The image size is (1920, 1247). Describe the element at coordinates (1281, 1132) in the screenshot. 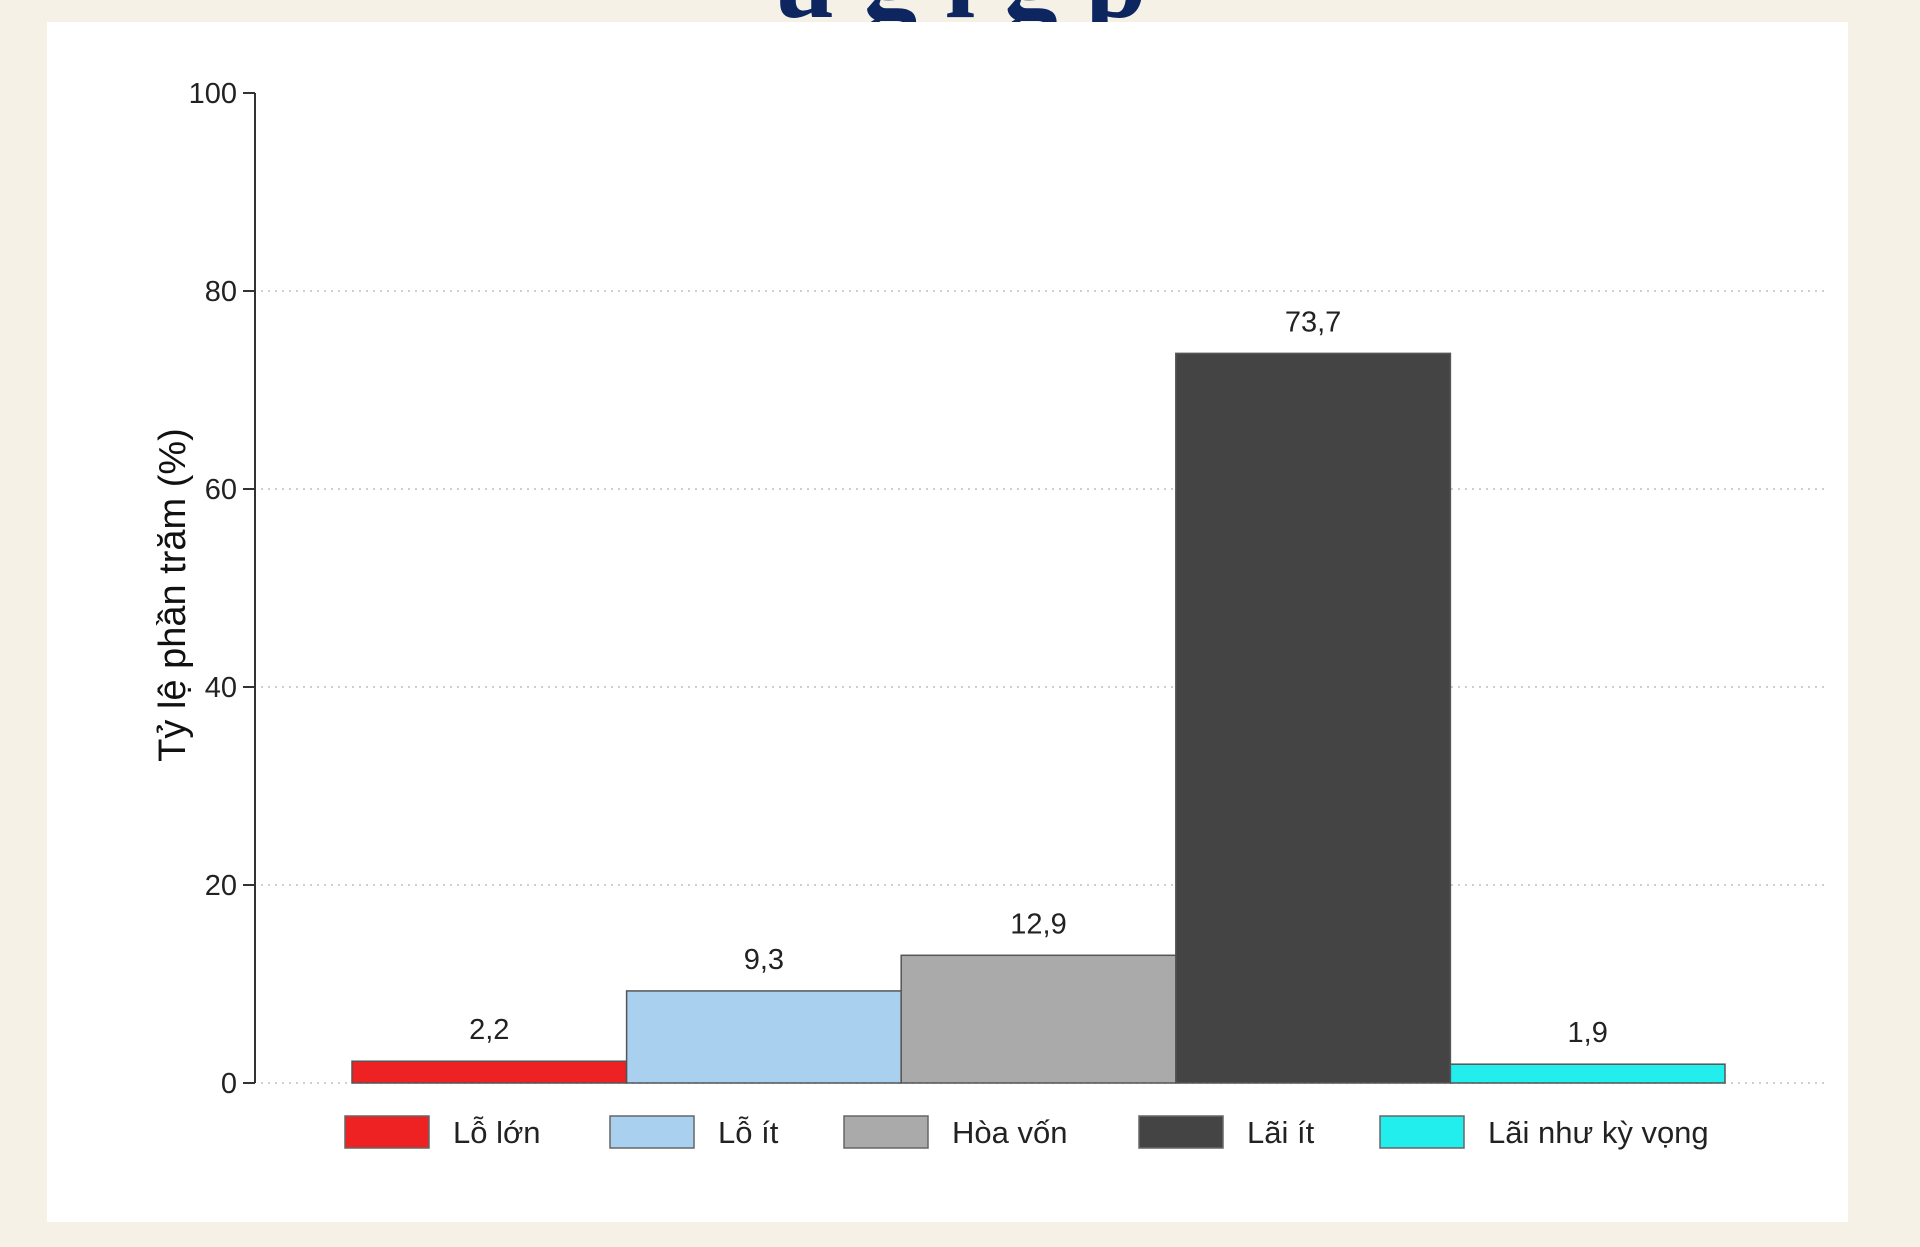

I see `legend-label: Lãi ít` at that location.